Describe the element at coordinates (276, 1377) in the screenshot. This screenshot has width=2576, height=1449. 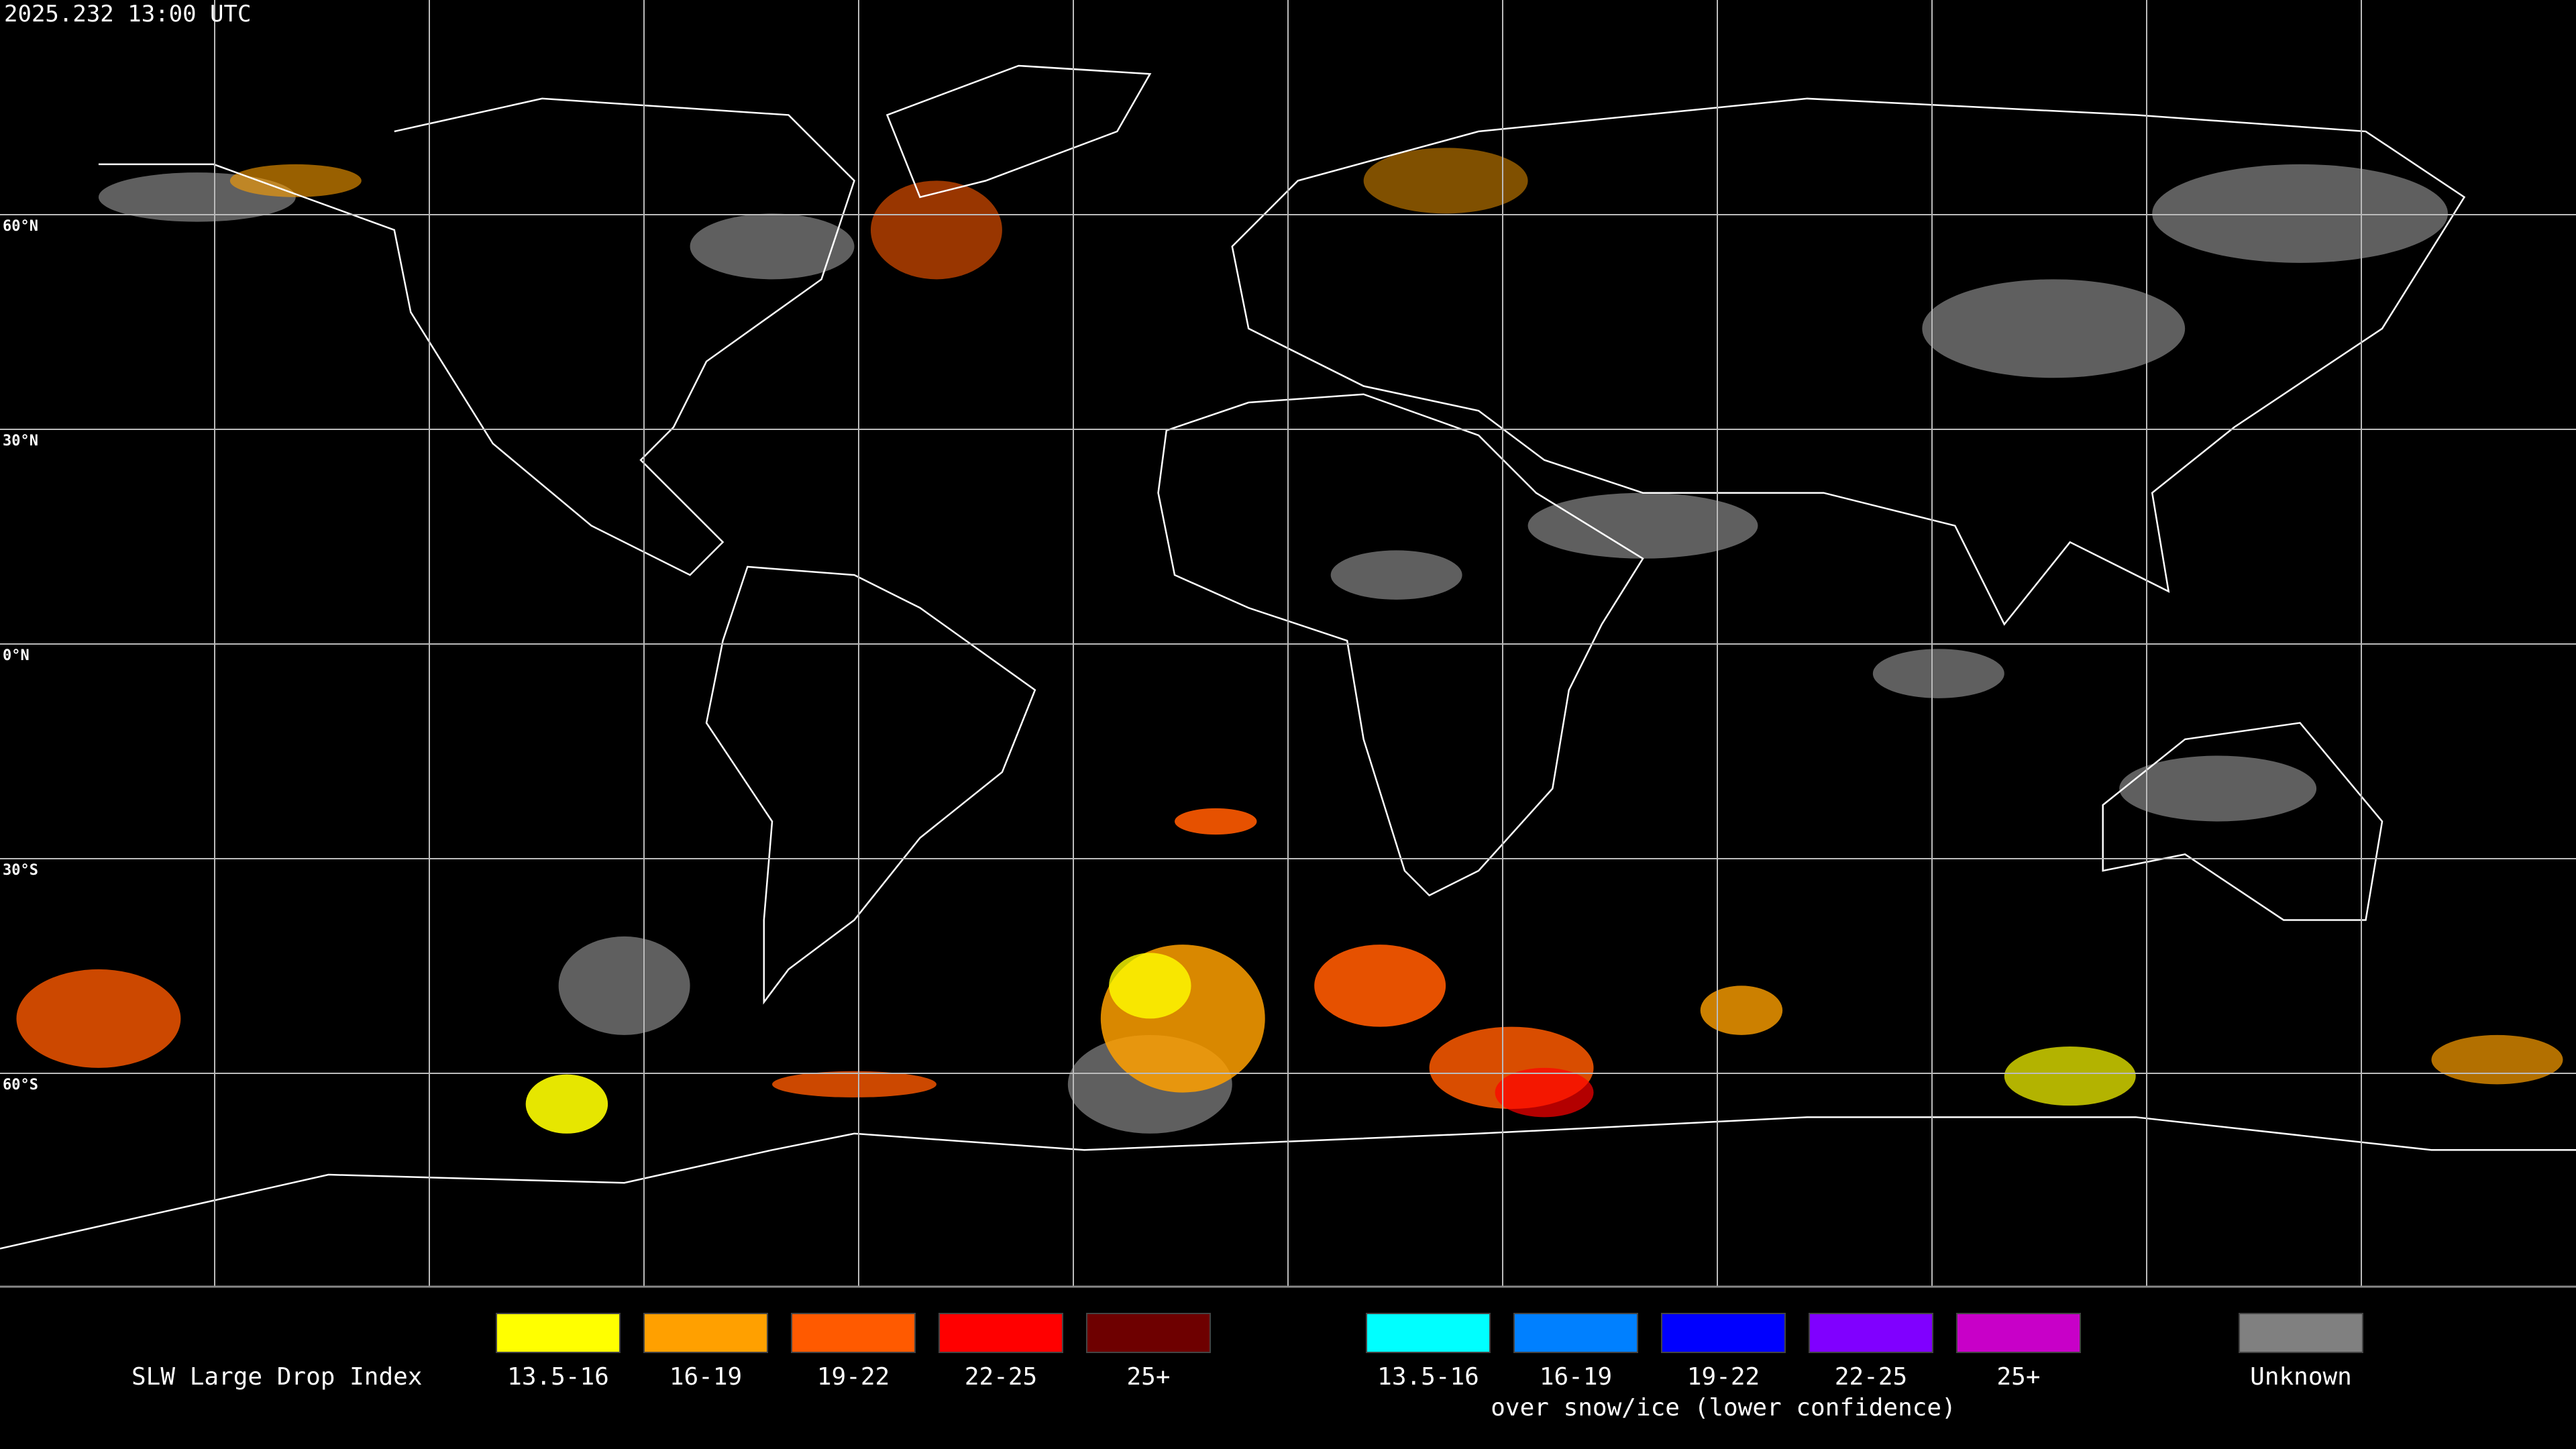
I see `legend-title: SLW Large Drop Index` at that location.